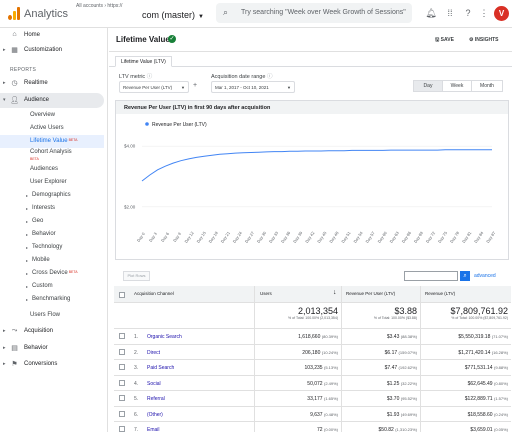  What do you see at coordinates (358, 237) in the screenshot?
I see `x-tick-label: Day 54` at bounding box center [358, 237].